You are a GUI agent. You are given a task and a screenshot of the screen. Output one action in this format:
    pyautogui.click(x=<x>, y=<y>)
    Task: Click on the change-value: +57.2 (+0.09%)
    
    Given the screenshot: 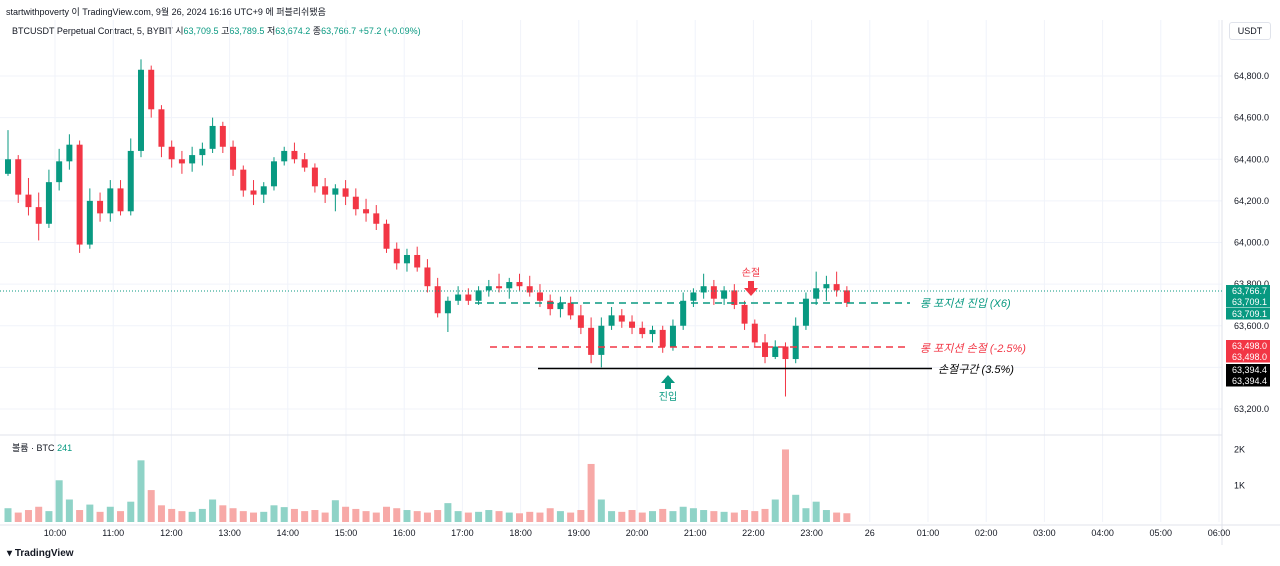 What is the action you would take?
    pyautogui.click(x=389, y=31)
    